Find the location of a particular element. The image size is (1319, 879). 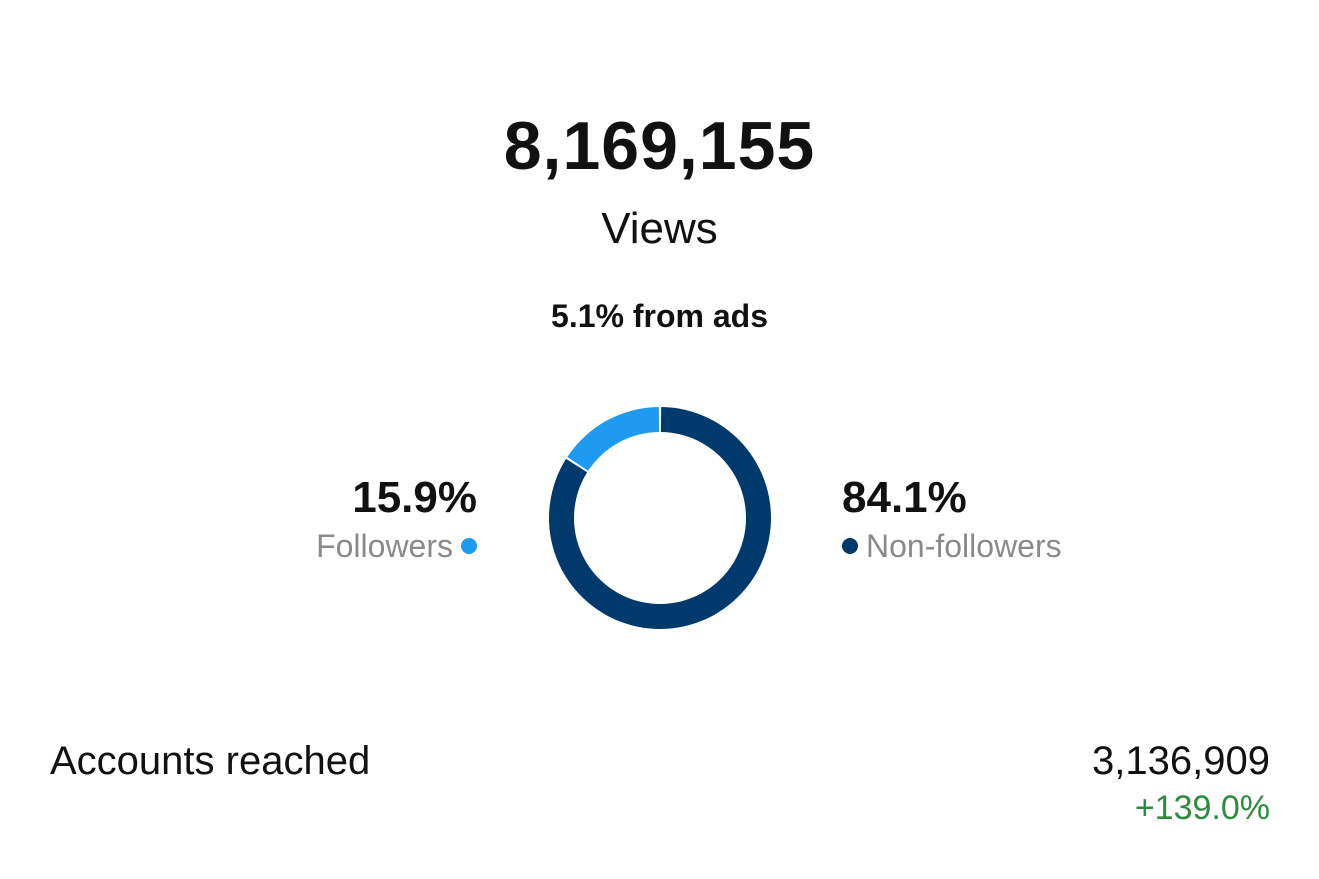

non-followers-dot-icon is located at coordinates (850, 546).